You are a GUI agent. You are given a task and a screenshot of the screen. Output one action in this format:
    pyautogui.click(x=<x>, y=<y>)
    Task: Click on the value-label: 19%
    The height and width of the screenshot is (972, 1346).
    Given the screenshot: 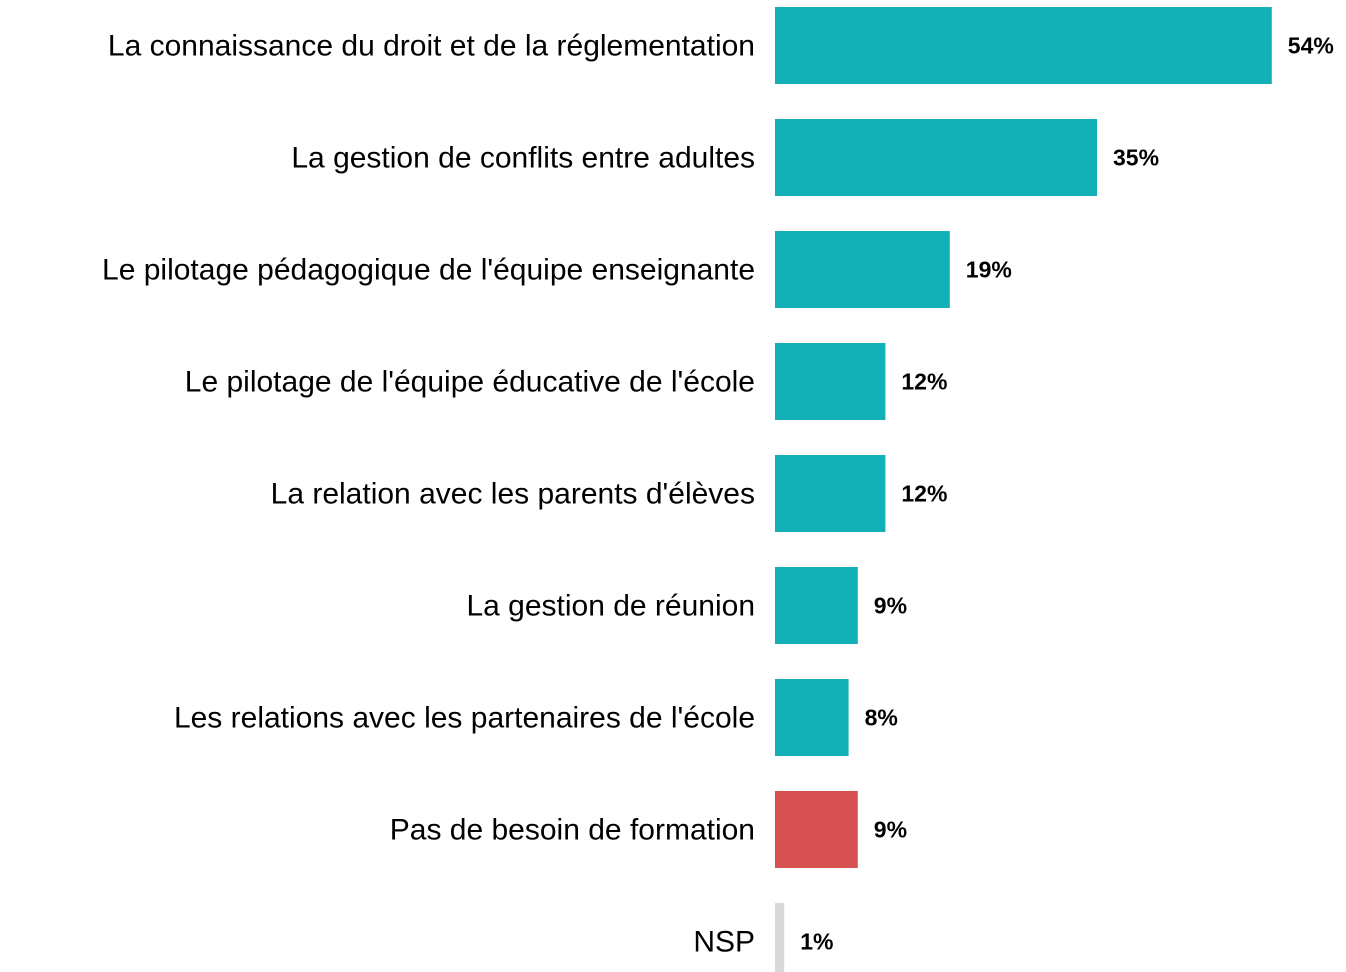 What is the action you would take?
    pyautogui.click(x=989, y=270)
    